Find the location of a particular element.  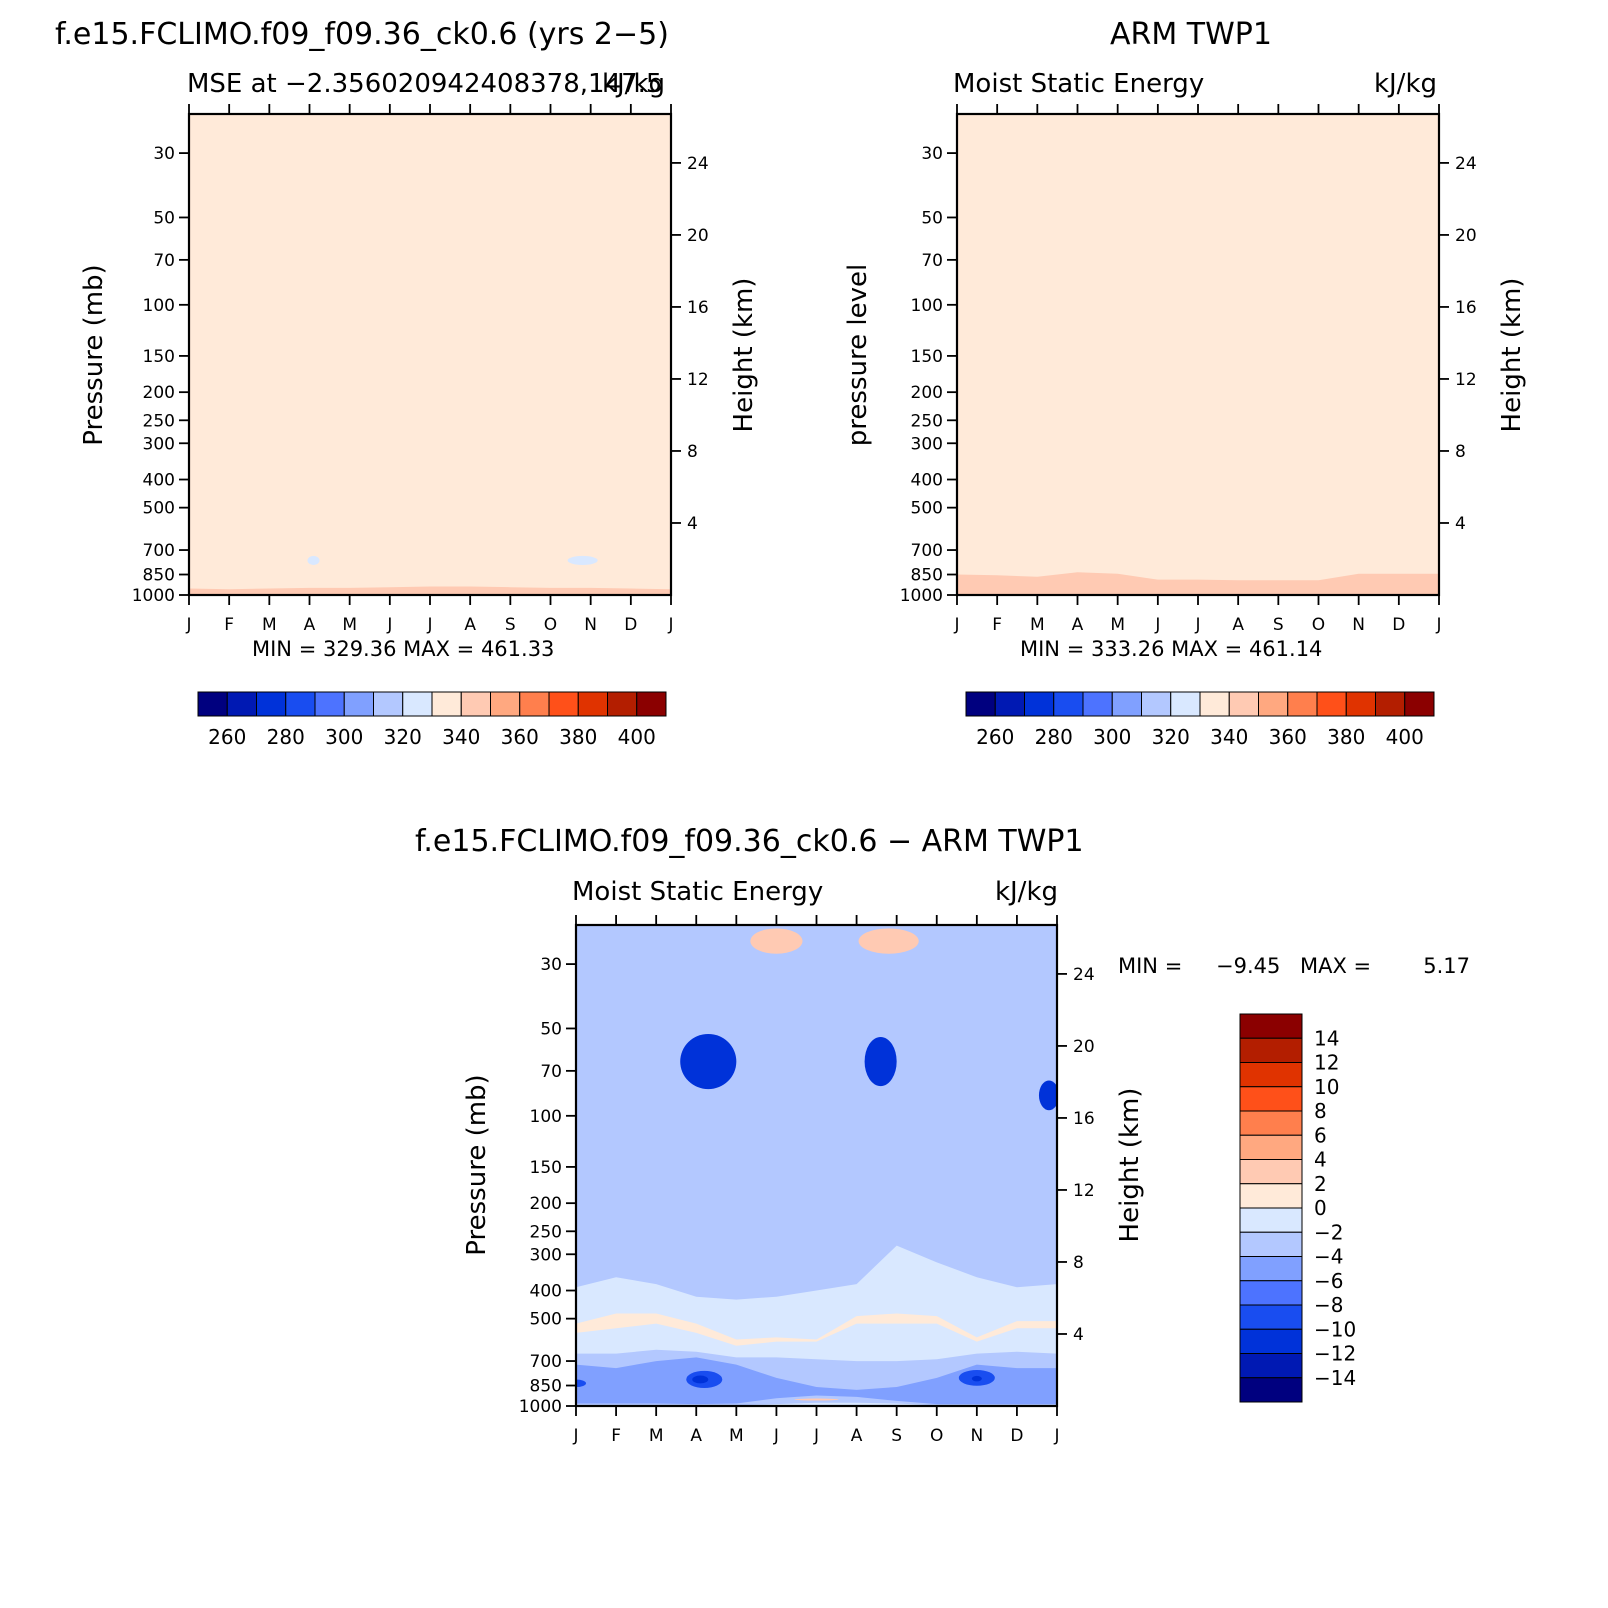

pressure-tick-label: 700 is located at coordinates (927, 551).